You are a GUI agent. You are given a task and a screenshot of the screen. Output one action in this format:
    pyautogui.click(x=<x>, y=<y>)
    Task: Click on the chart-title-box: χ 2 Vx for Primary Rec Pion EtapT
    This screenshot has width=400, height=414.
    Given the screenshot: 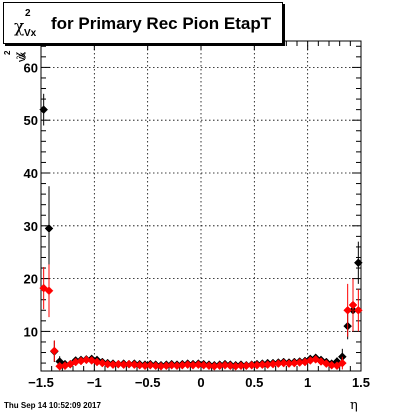 What is the action you would take?
    pyautogui.click(x=143, y=23)
    